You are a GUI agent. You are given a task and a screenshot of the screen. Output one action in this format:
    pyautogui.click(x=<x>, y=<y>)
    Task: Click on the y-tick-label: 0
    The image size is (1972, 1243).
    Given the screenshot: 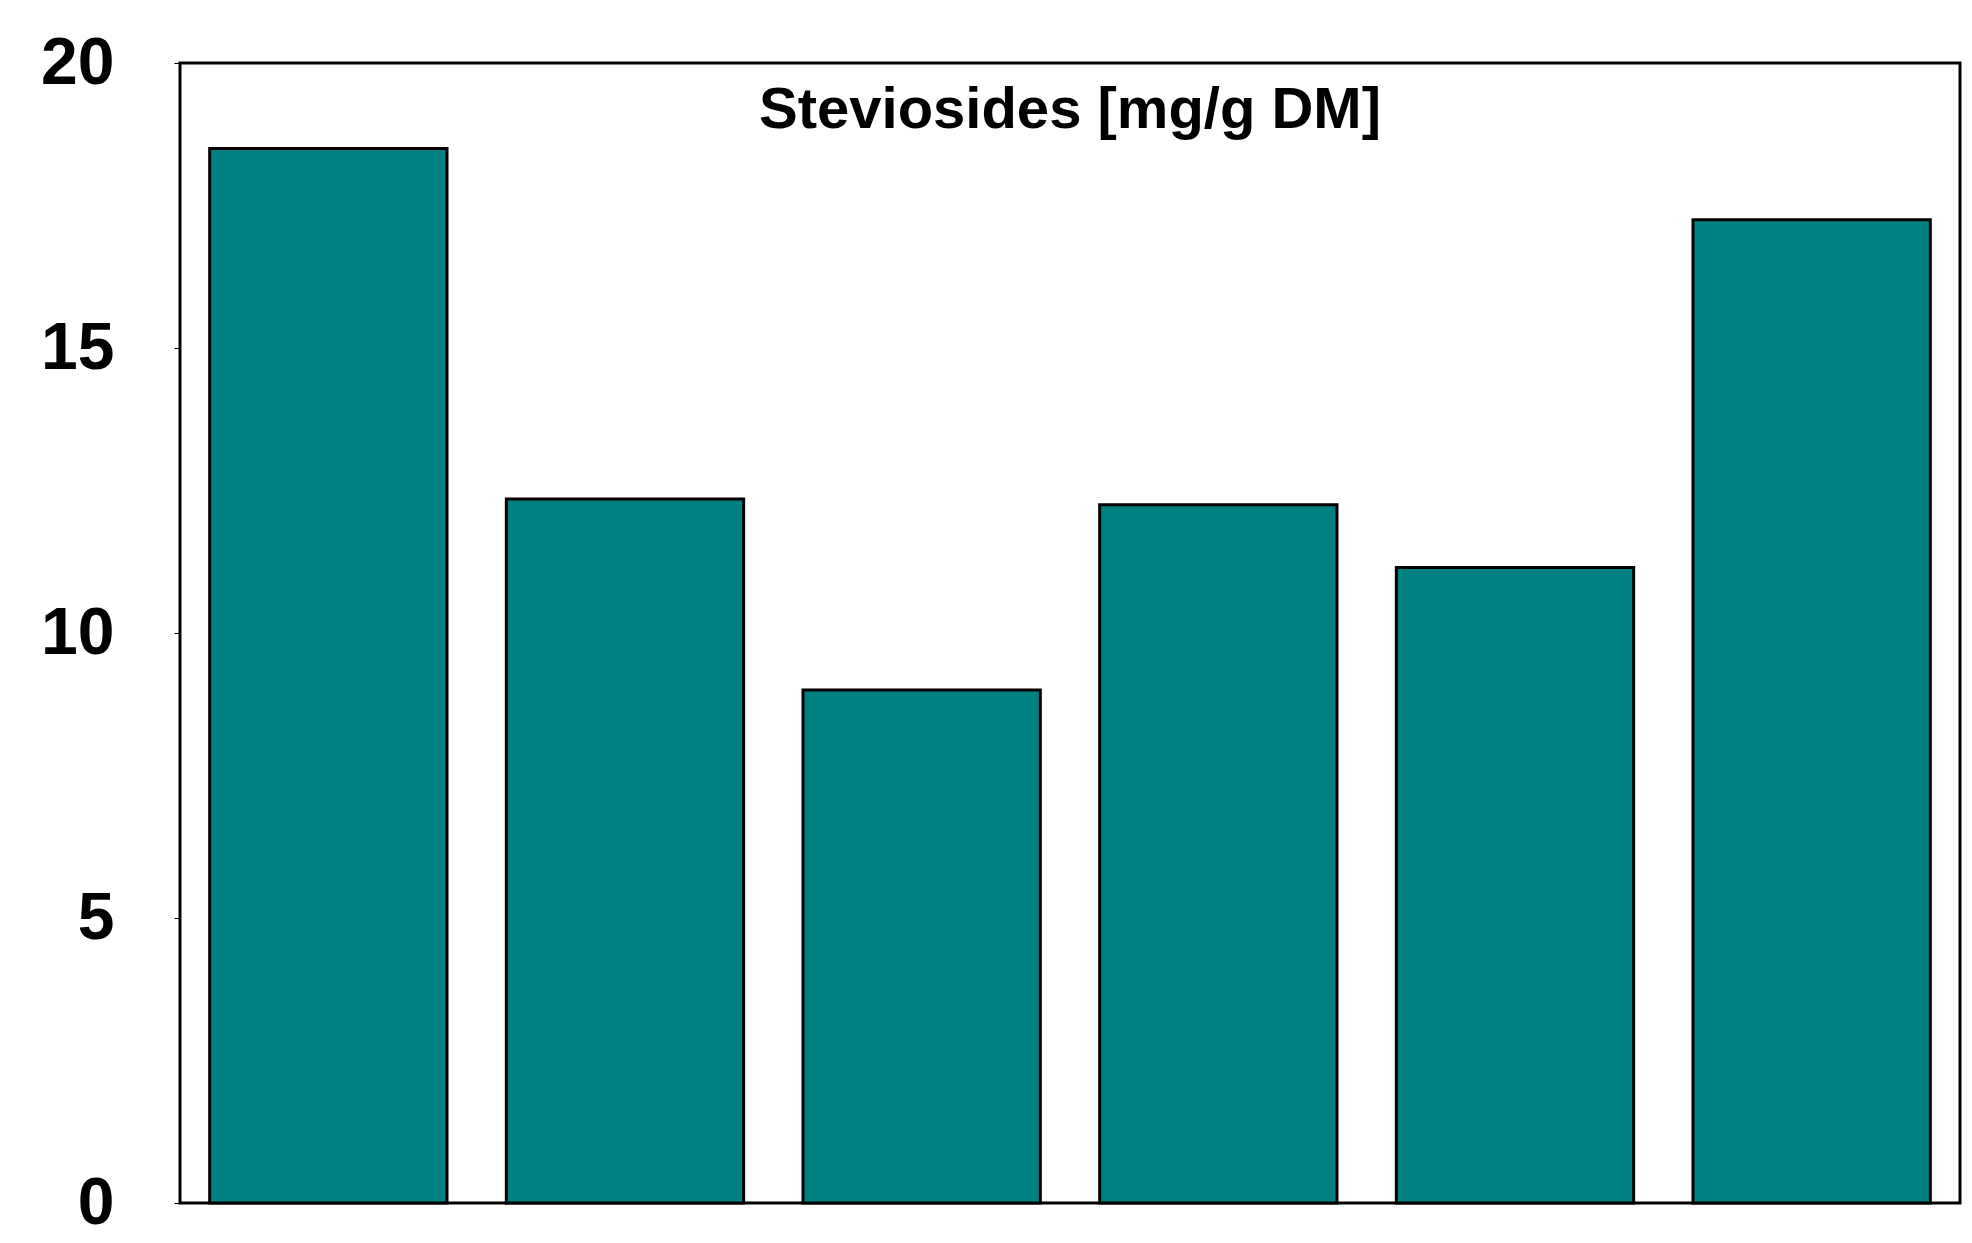 What is the action you would take?
    pyautogui.click(x=96, y=1200)
    